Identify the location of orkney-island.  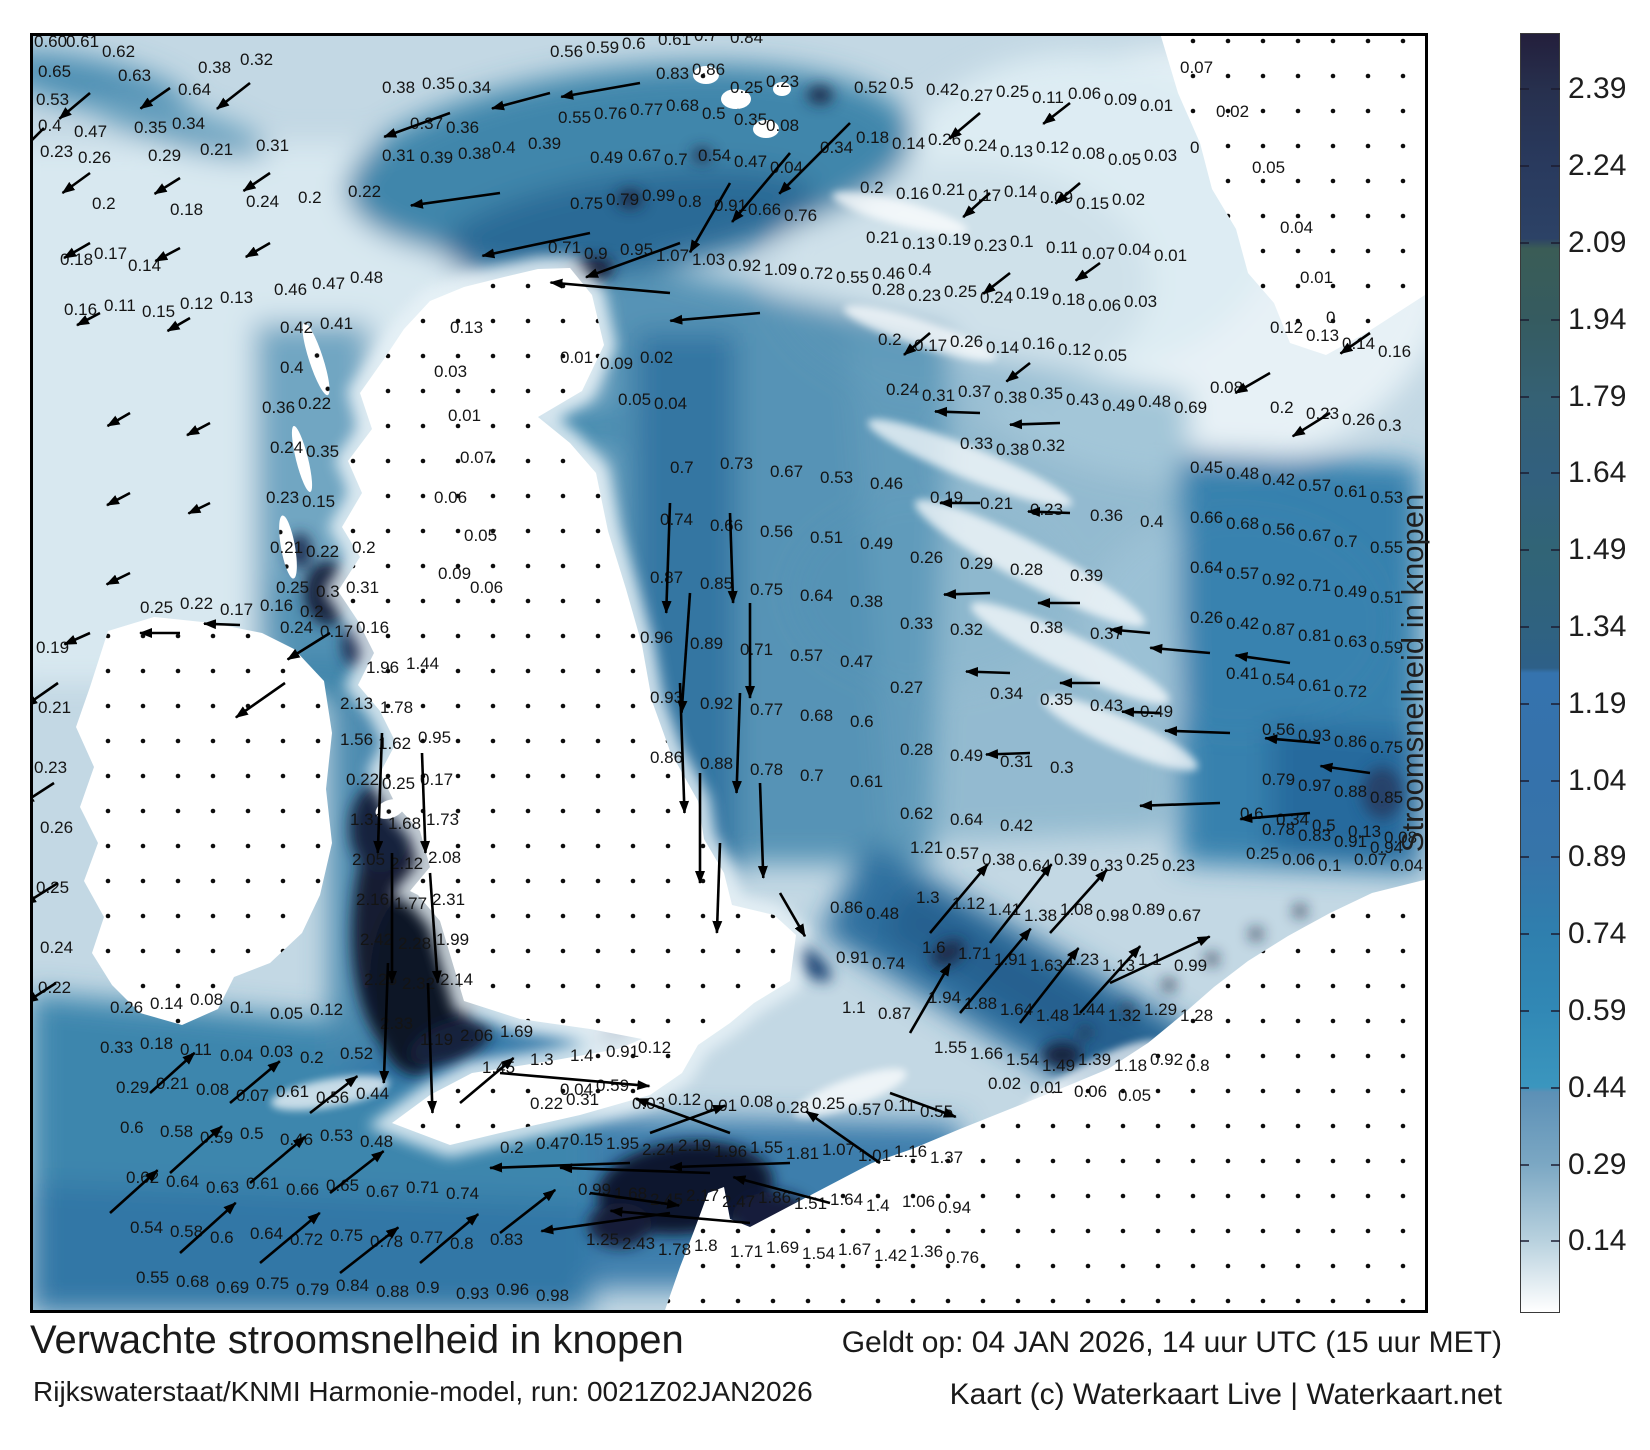
(766, 129).